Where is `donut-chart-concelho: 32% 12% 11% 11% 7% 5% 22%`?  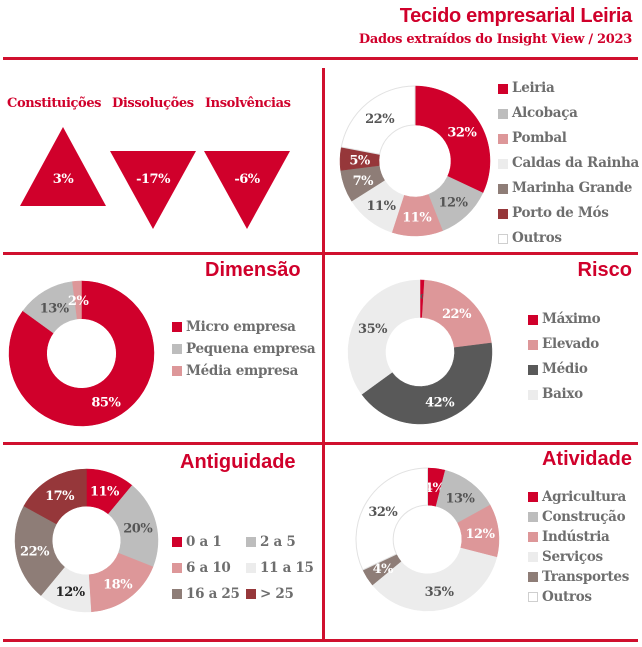 donut-chart-concelho: 32% 12% 11% 11% 7% 5% 22% is located at coordinates (415, 161).